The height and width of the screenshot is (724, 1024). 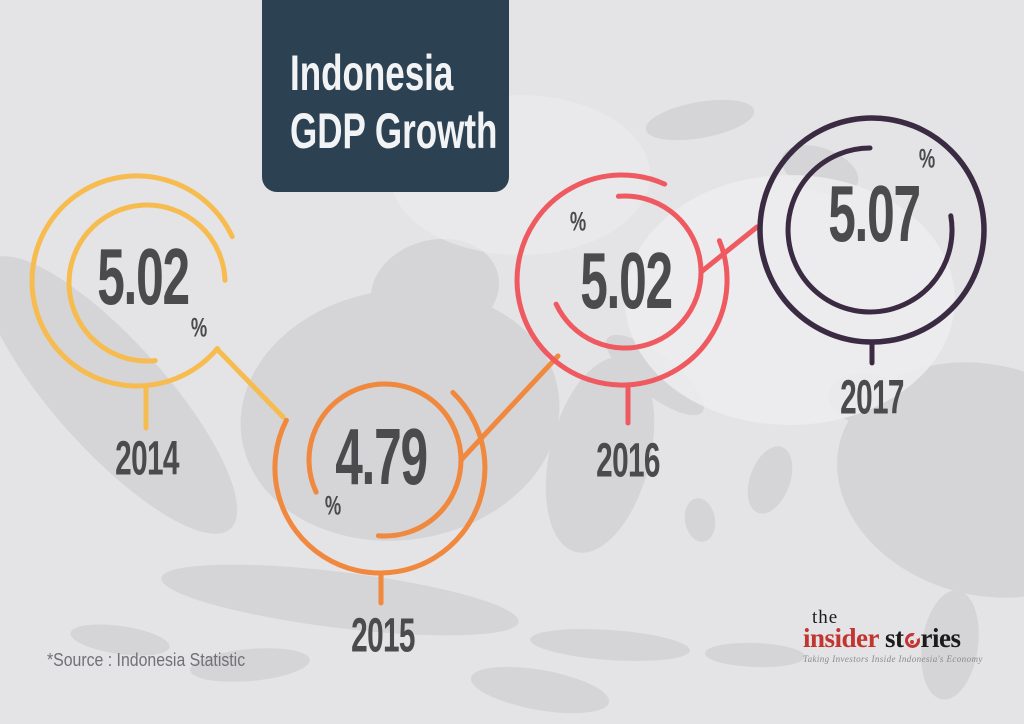 I want to click on year-label-2014: 2014, so click(x=147, y=459).